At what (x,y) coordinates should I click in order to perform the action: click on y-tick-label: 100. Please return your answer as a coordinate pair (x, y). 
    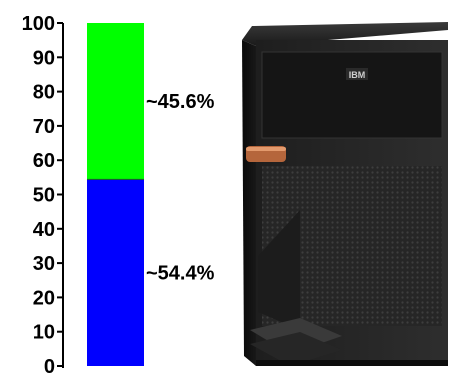
    Looking at the image, I should click on (38, 24).